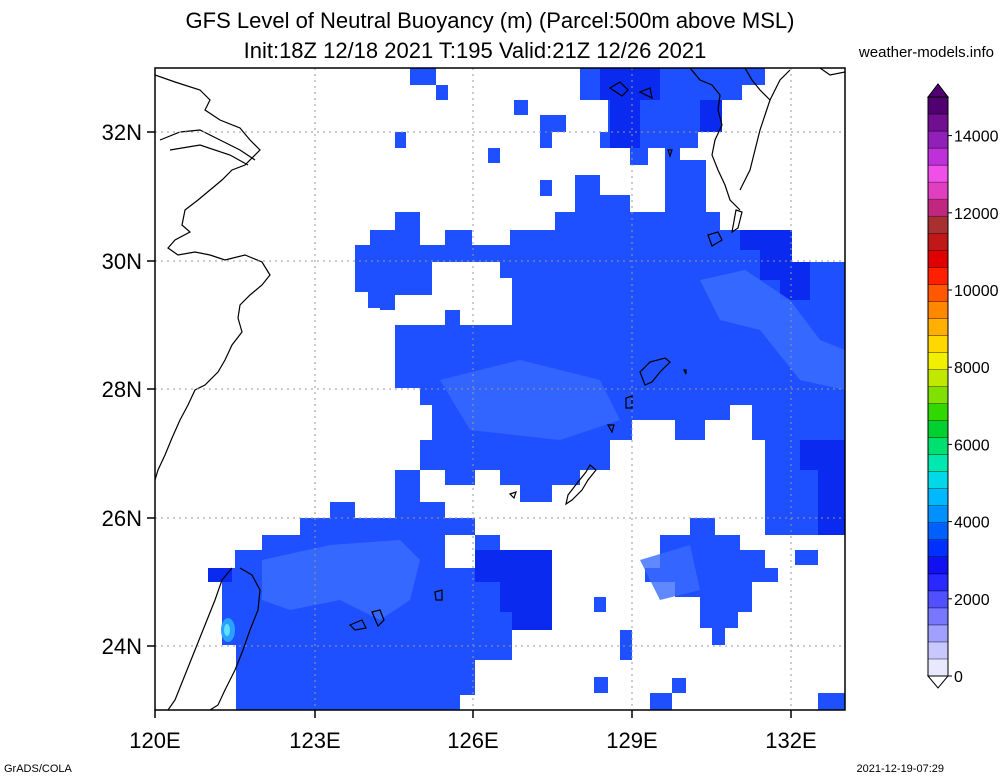 This screenshot has width=1000, height=779. What do you see at coordinates (512, 495) in the screenshot?
I see `island-kume` at bounding box center [512, 495].